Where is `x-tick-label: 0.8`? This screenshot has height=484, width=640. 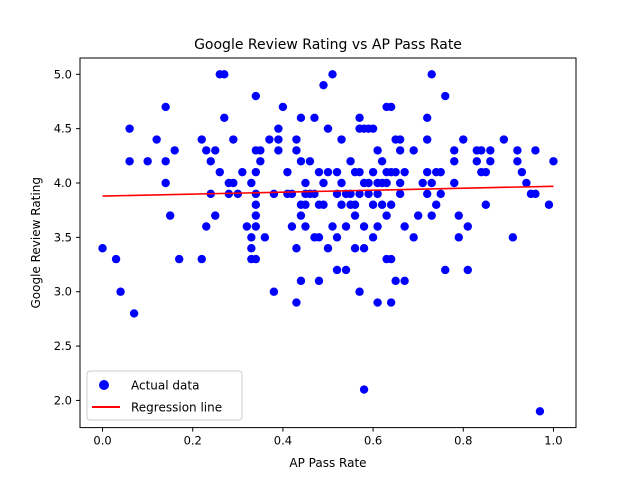
x-tick-label: 0.8 is located at coordinates (463, 441).